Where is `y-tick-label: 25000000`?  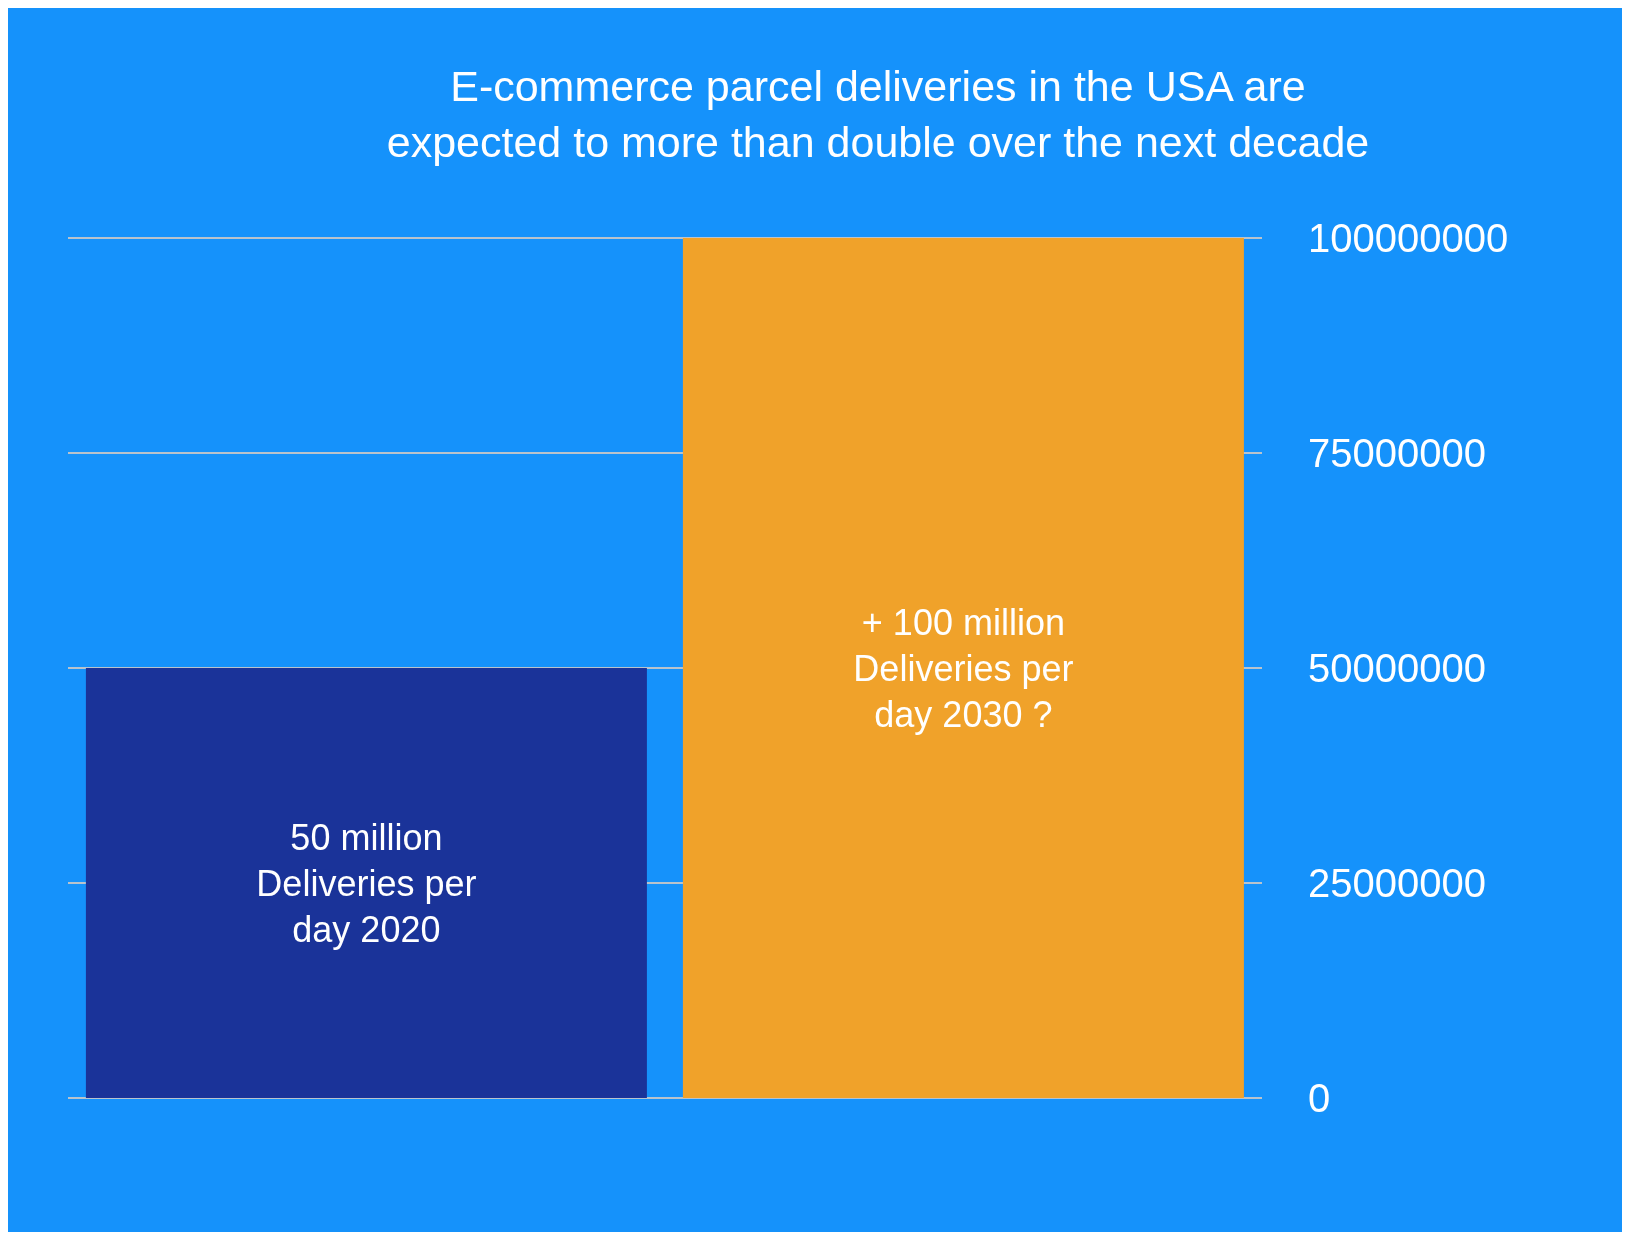
y-tick-label: 25000000 is located at coordinates (1397, 883).